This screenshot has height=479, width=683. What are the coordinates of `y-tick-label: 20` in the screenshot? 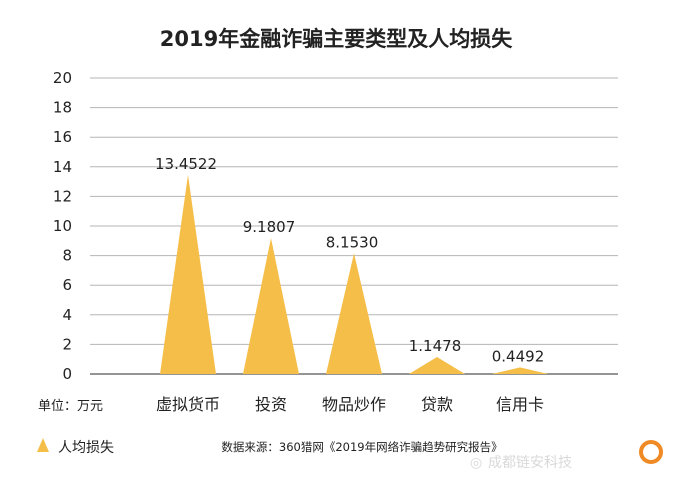 It's located at (62, 78).